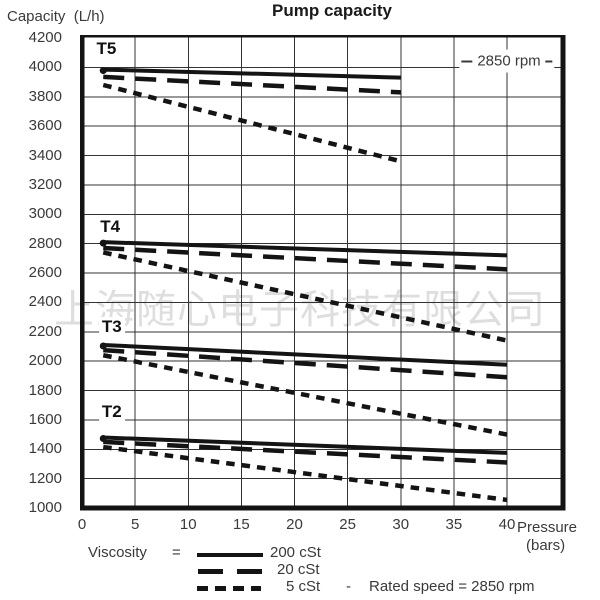 The width and height of the screenshot is (600, 600). I want to click on legend-viscosity-label: Viscosity, so click(117, 552).